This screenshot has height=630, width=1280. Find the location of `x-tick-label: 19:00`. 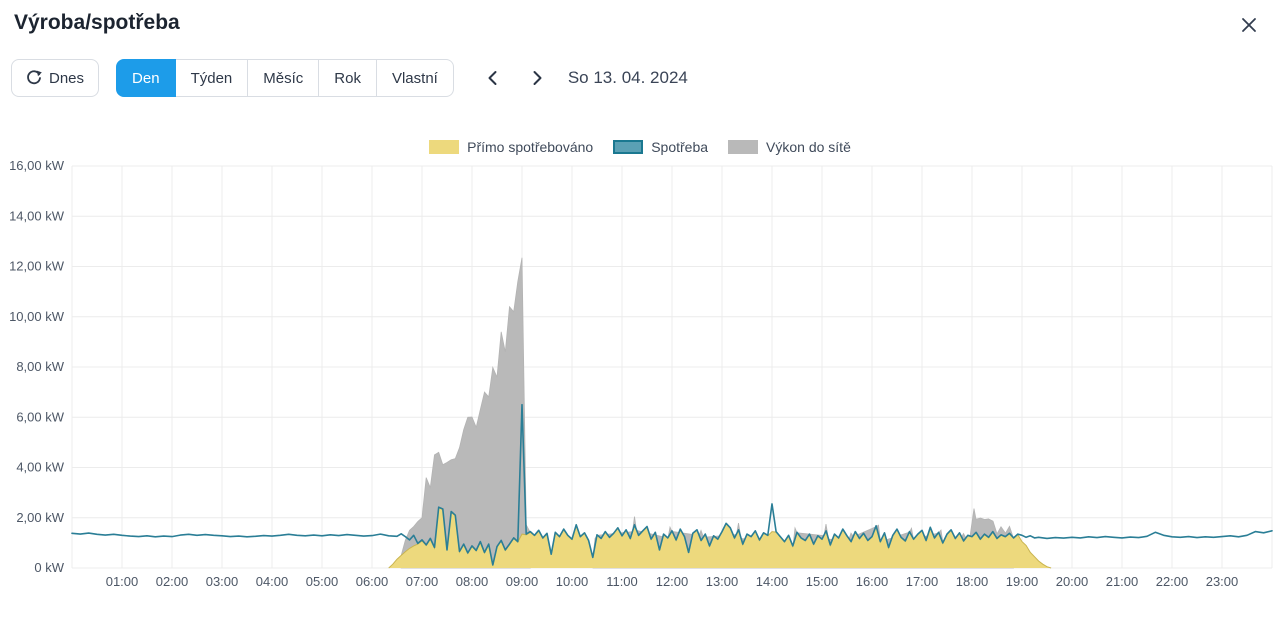

x-tick-label: 19:00 is located at coordinates (1022, 581).